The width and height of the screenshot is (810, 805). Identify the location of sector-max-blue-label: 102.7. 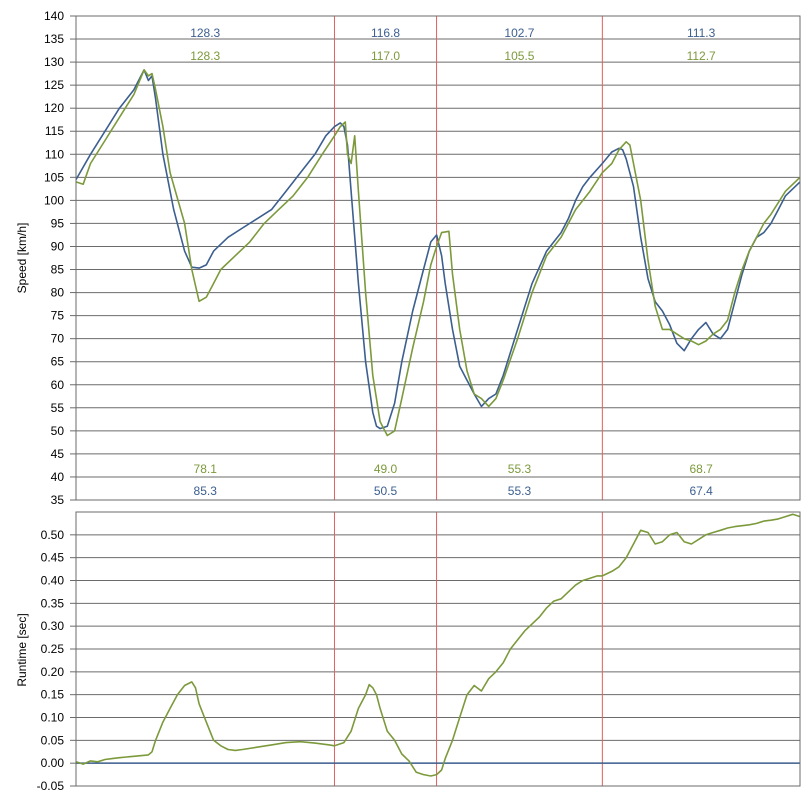
(519, 33).